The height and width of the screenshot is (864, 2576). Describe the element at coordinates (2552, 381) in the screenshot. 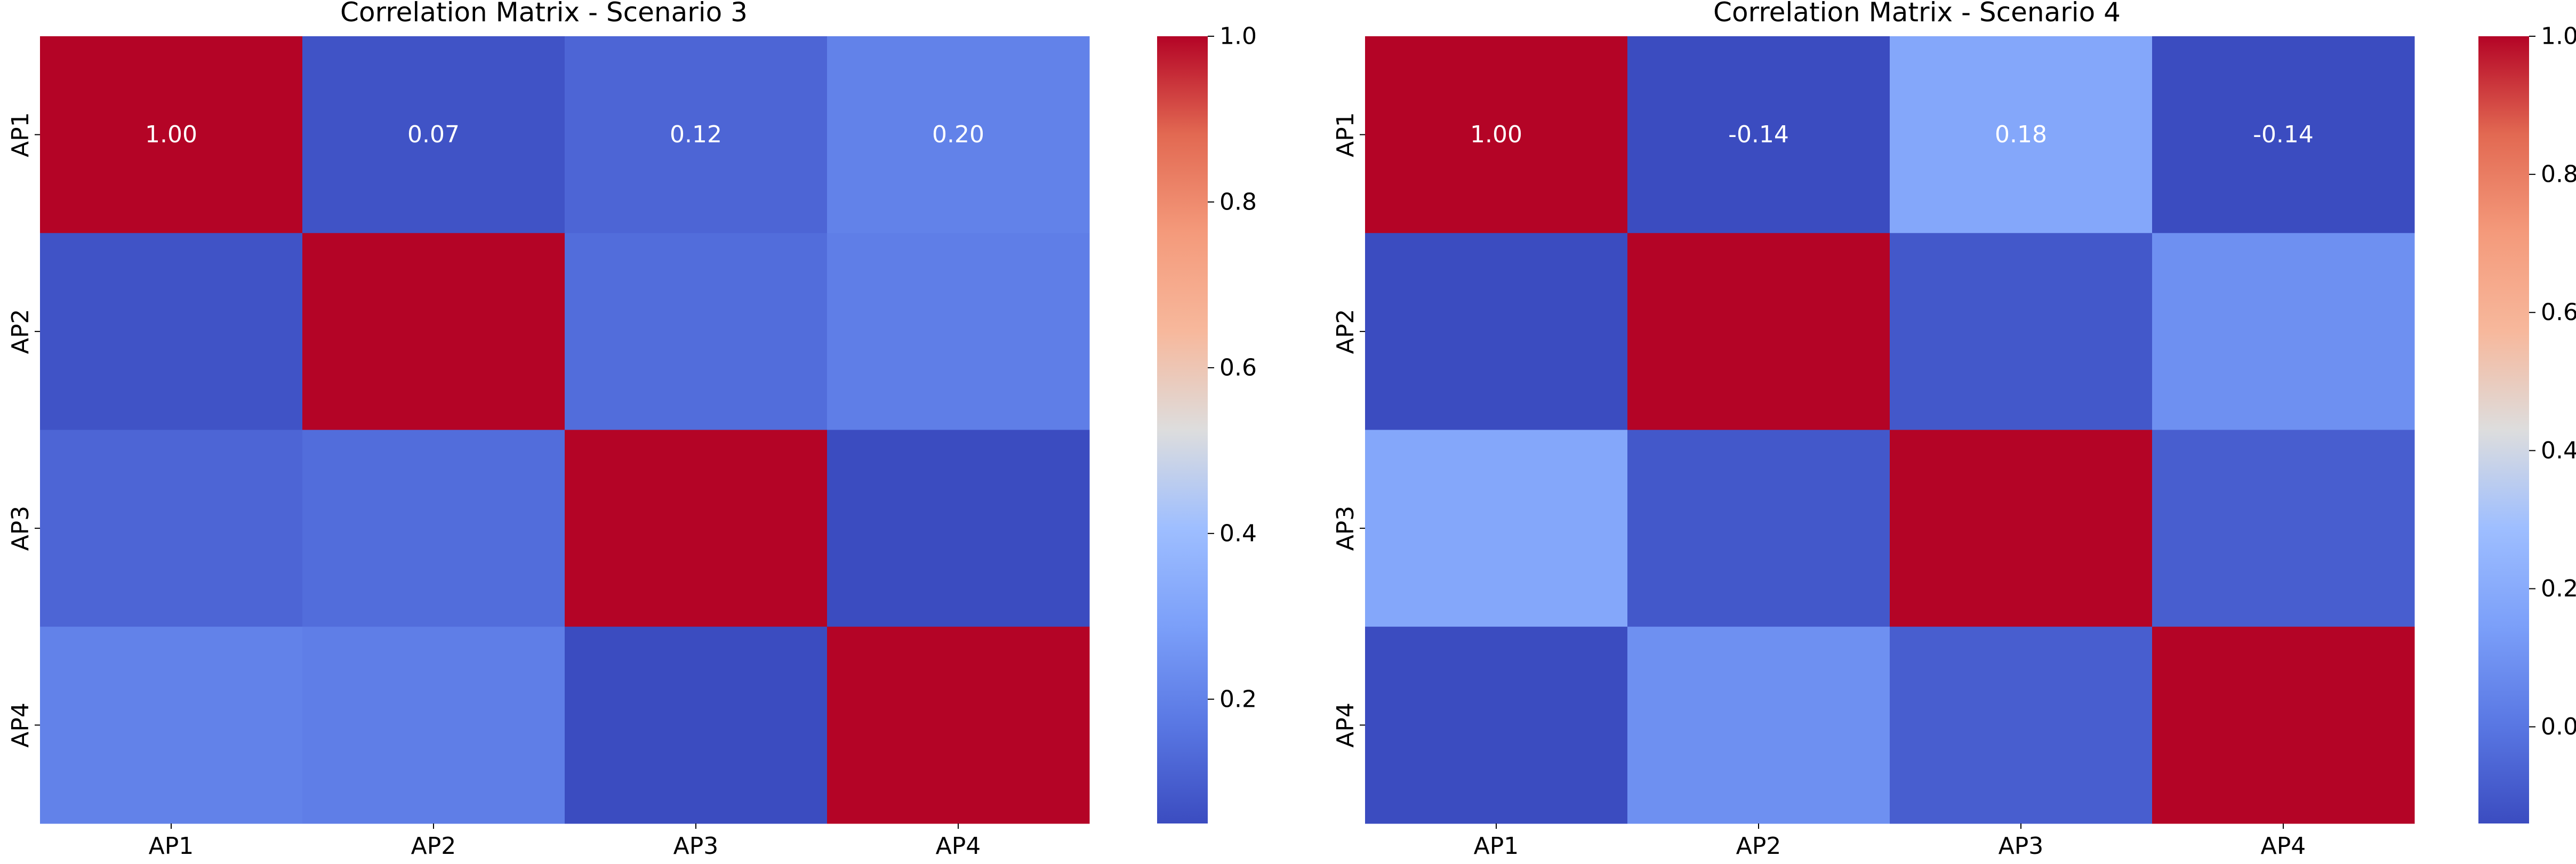

I see `colorbar-ticks: 0.0 0.2 0.4 0.6 0.8 1.0` at that location.